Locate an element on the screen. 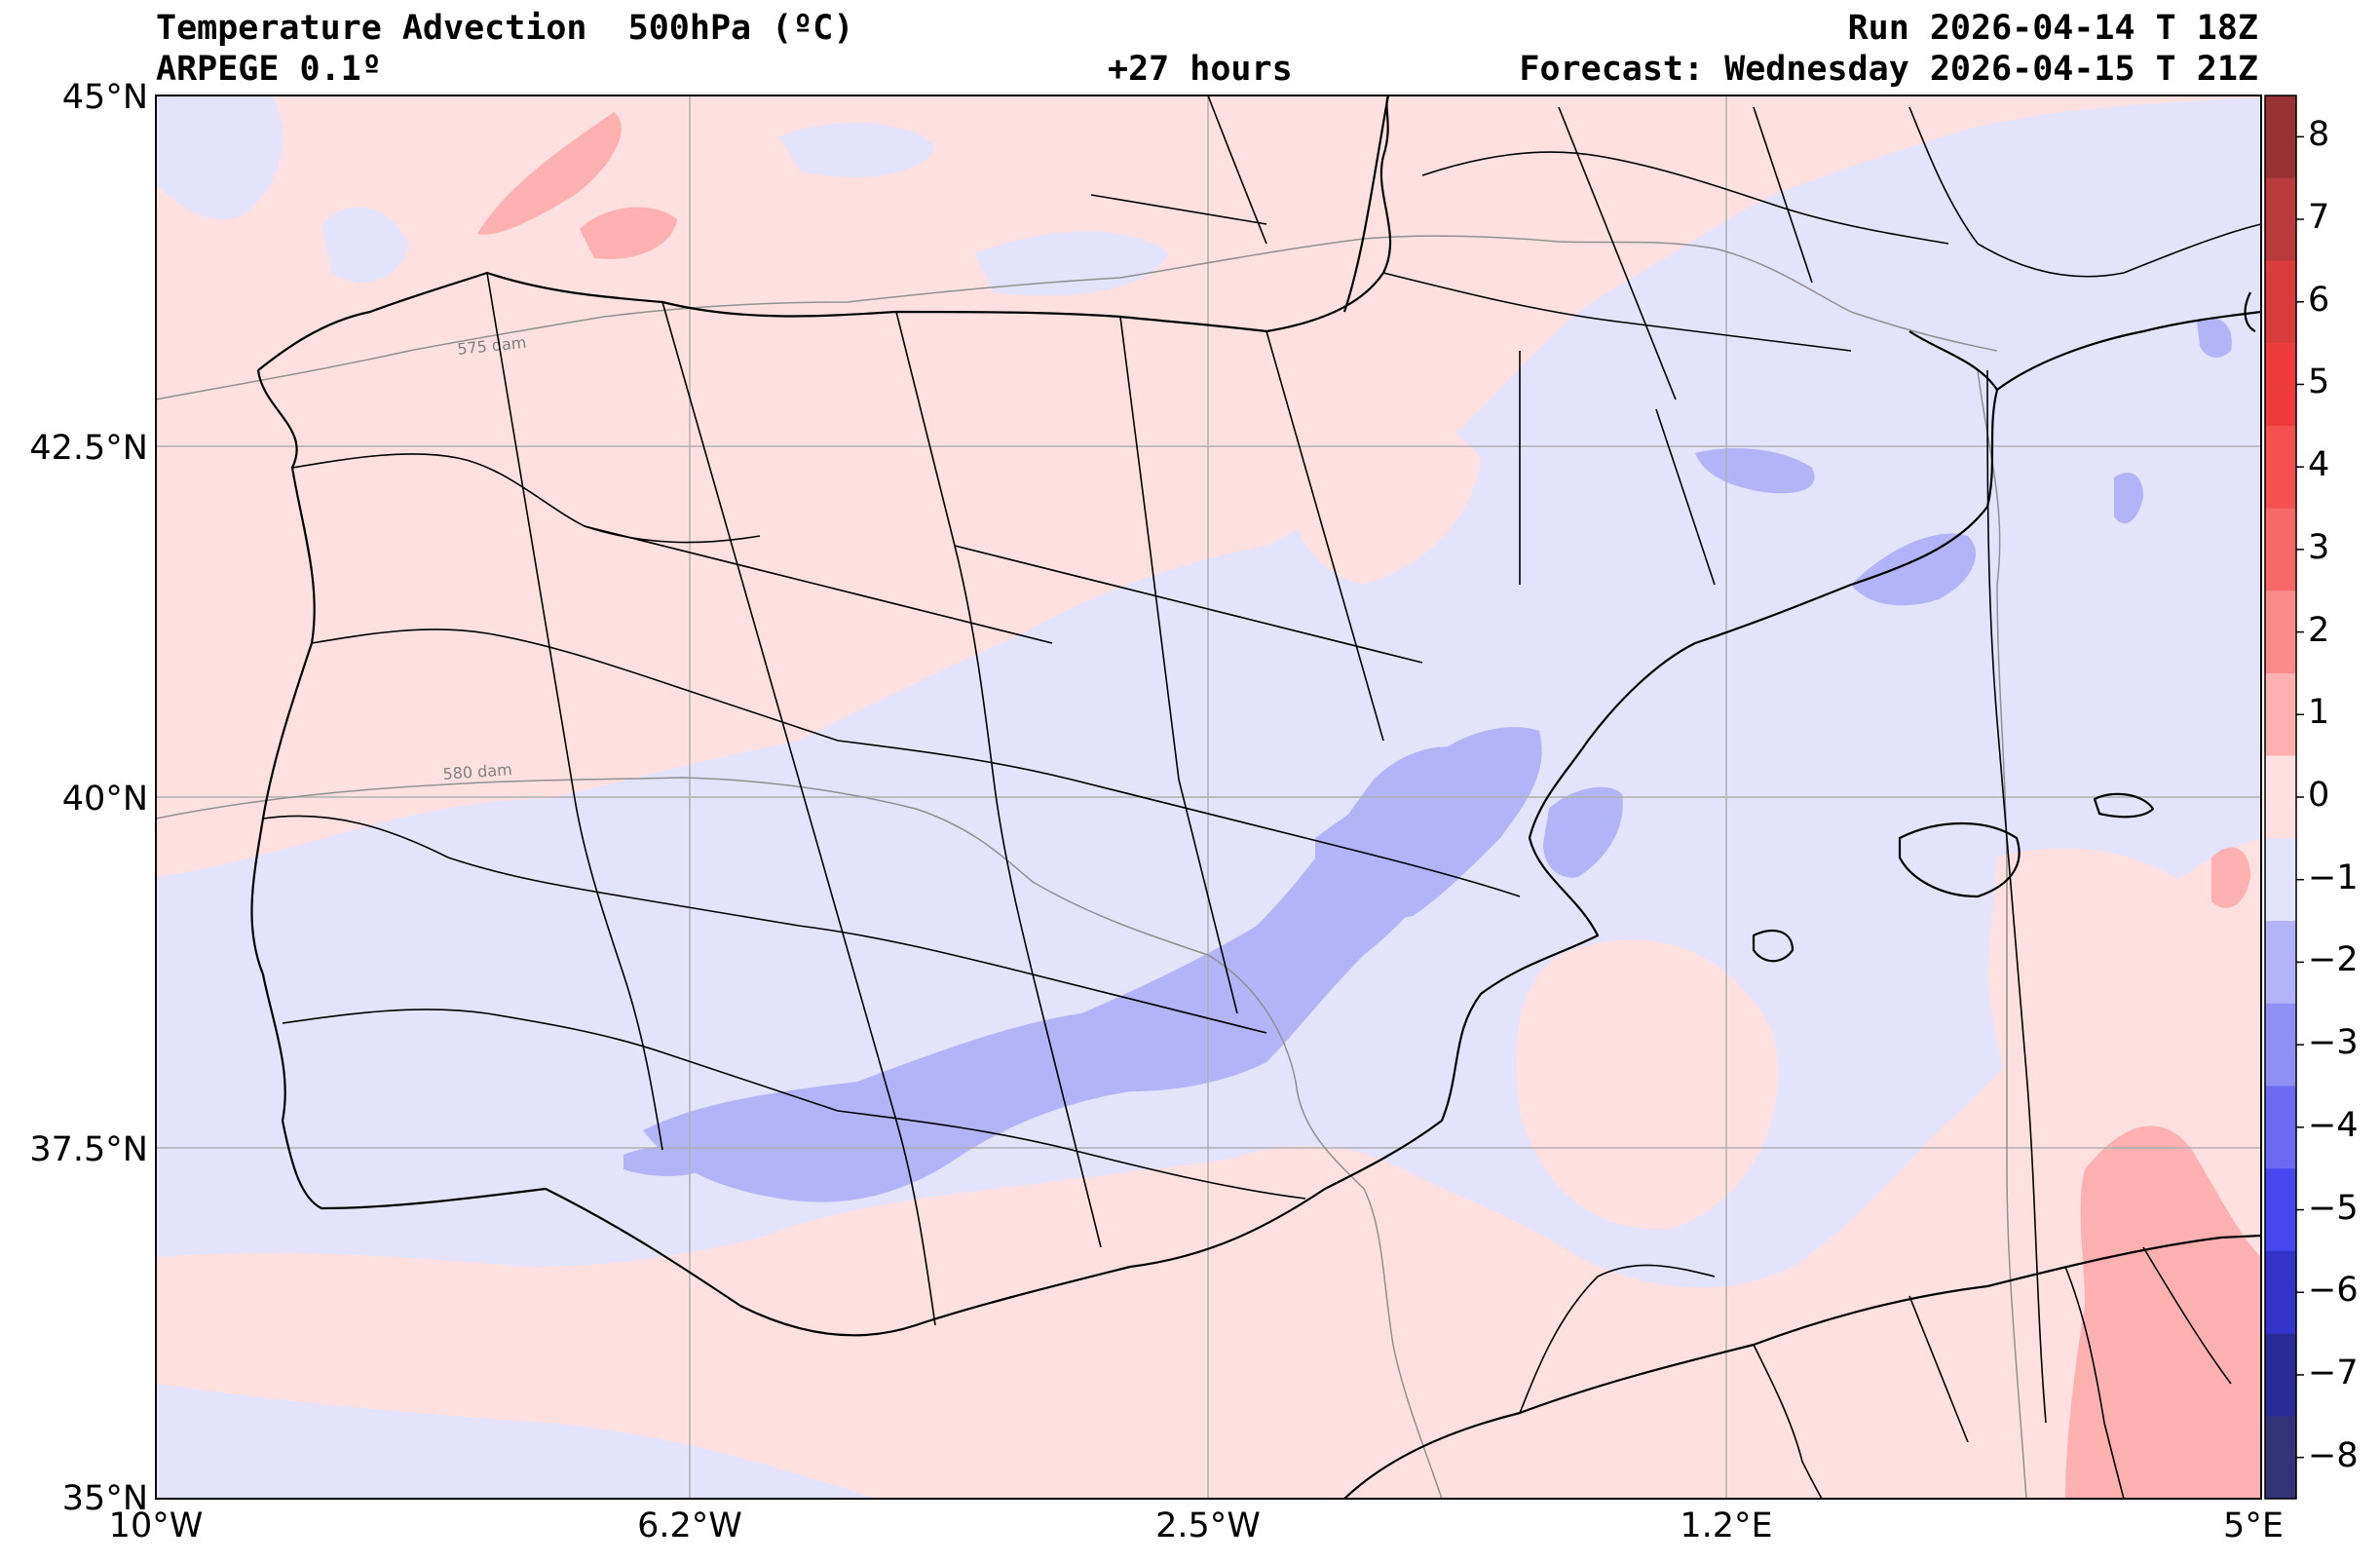 Image resolution: width=2380 pixels, height=1563 pixels. field-cold-weak-atlantic is located at coordinates (365, 245).